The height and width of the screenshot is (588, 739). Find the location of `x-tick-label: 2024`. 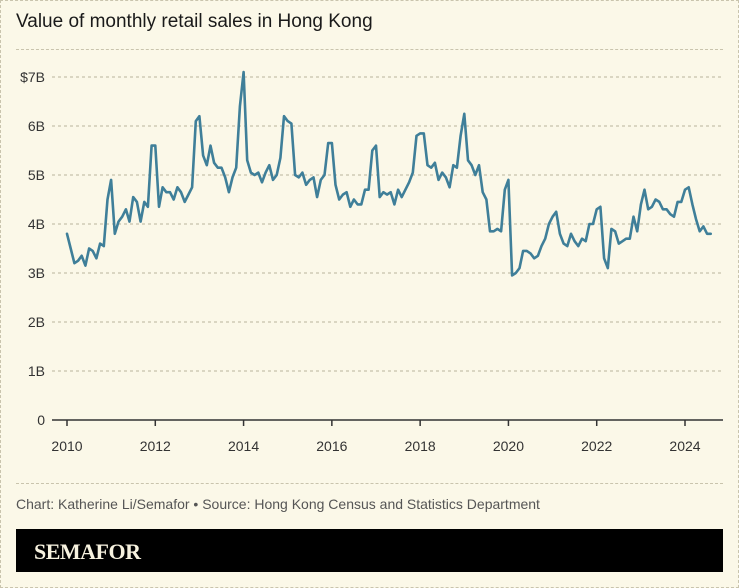

x-tick-label: 2024 is located at coordinates (684, 446).